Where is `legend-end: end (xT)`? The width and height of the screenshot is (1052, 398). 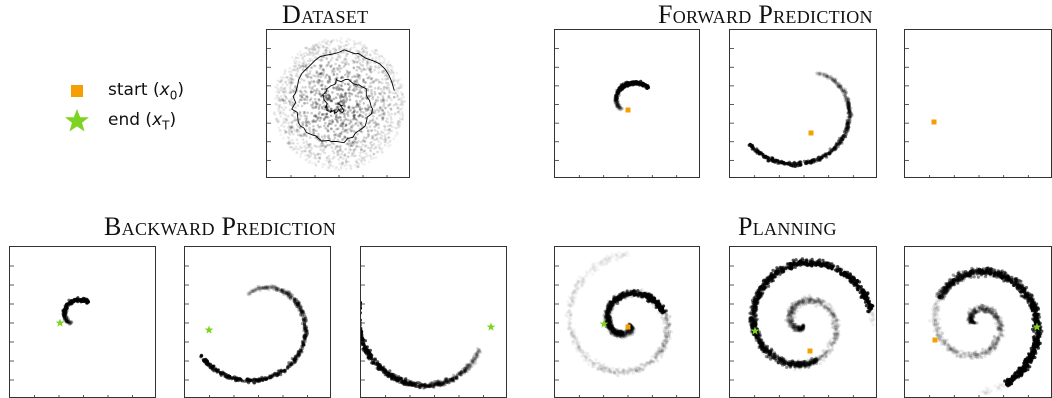 legend-end: end (xT) is located at coordinates (122, 121).